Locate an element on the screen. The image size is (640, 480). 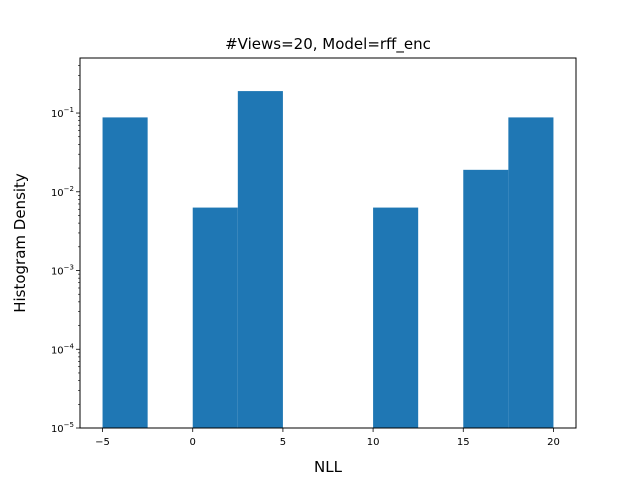
y-tick-label: 10⁻⁴ is located at coordinates (63, 349).